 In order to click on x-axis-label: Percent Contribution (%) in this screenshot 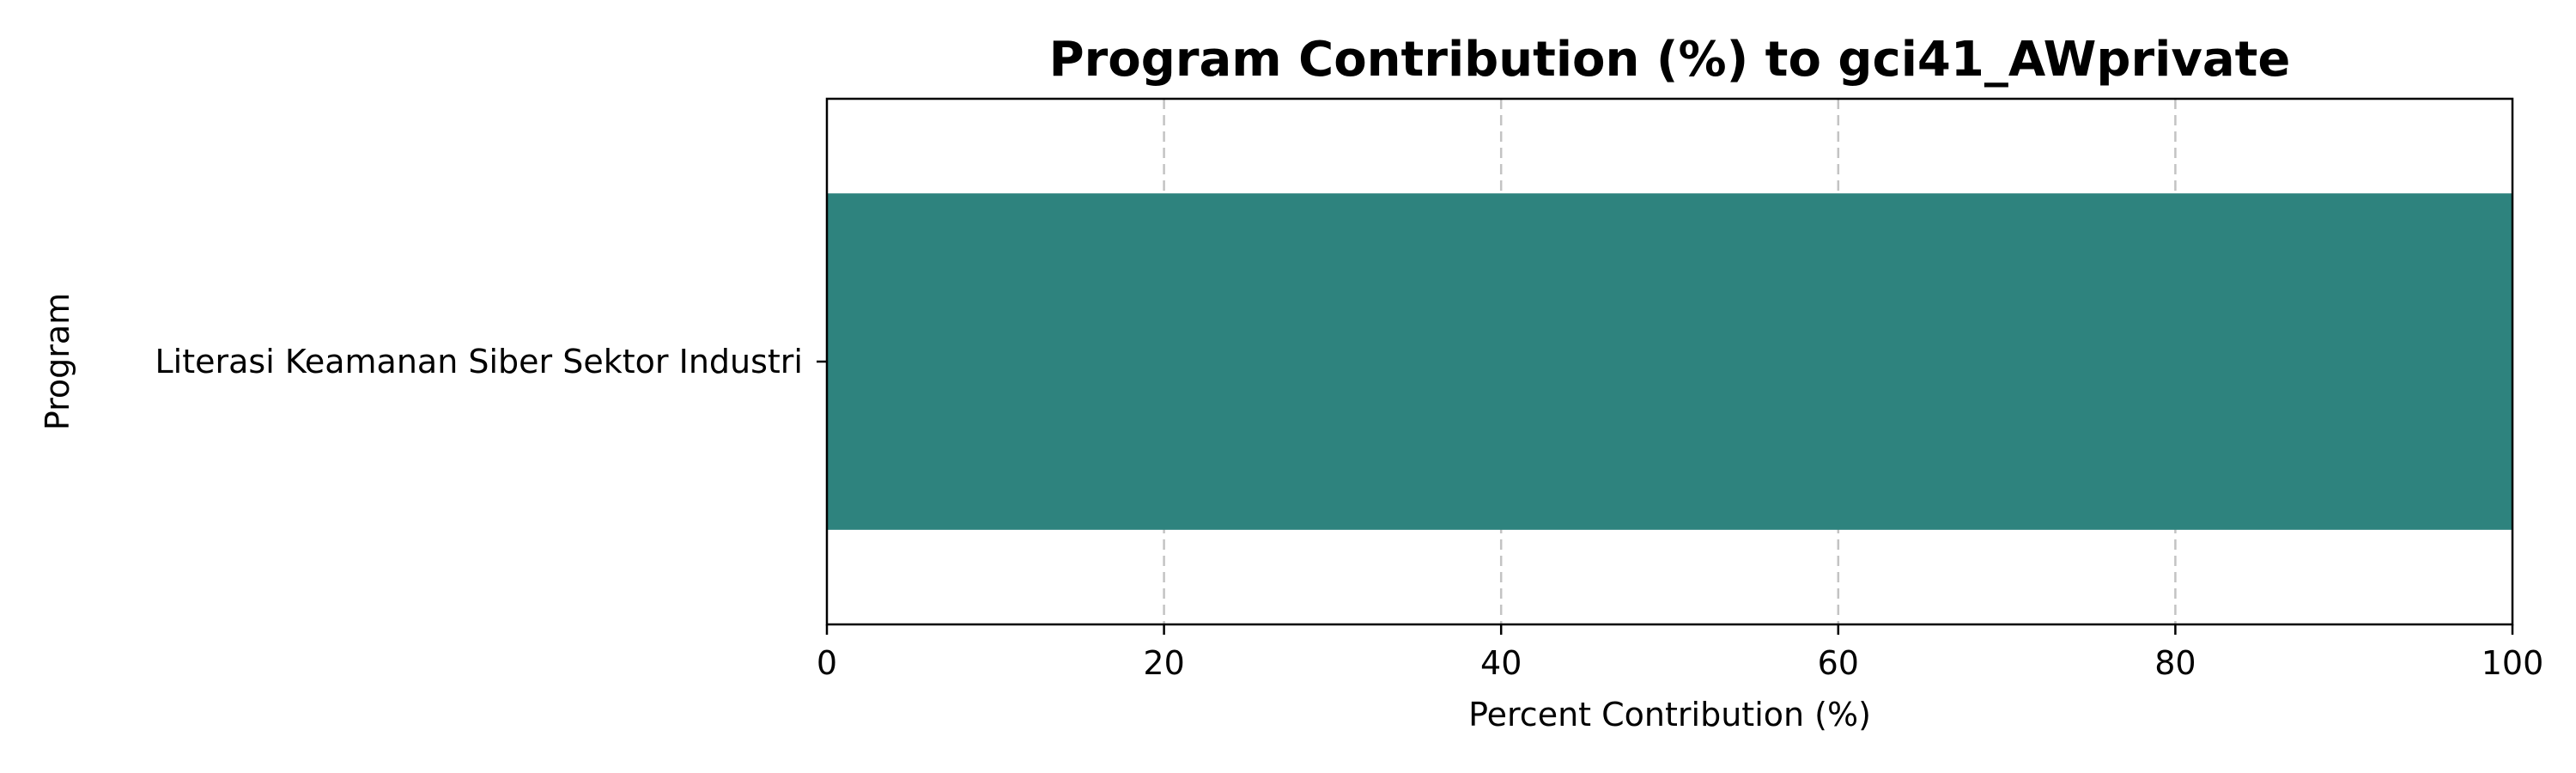, I will do `click(1670, 714)`.